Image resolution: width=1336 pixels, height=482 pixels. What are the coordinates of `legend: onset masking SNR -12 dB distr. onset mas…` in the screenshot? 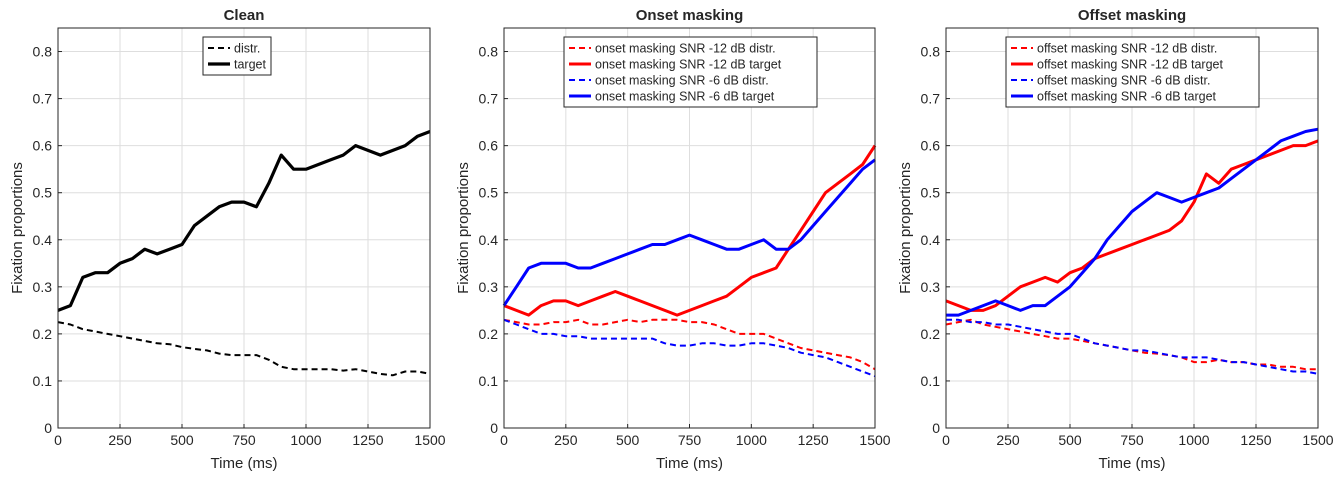 It's located at (690, 72).